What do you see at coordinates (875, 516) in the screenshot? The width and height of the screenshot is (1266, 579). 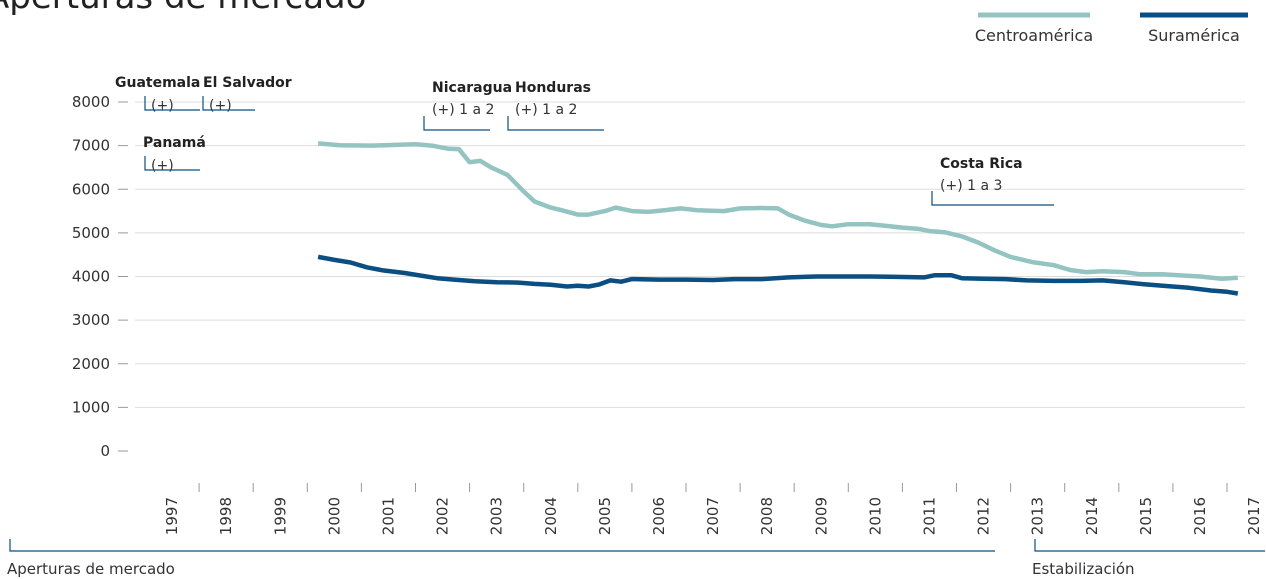 I see `x-tick-label: 2010` at bounding box center [875, 516].